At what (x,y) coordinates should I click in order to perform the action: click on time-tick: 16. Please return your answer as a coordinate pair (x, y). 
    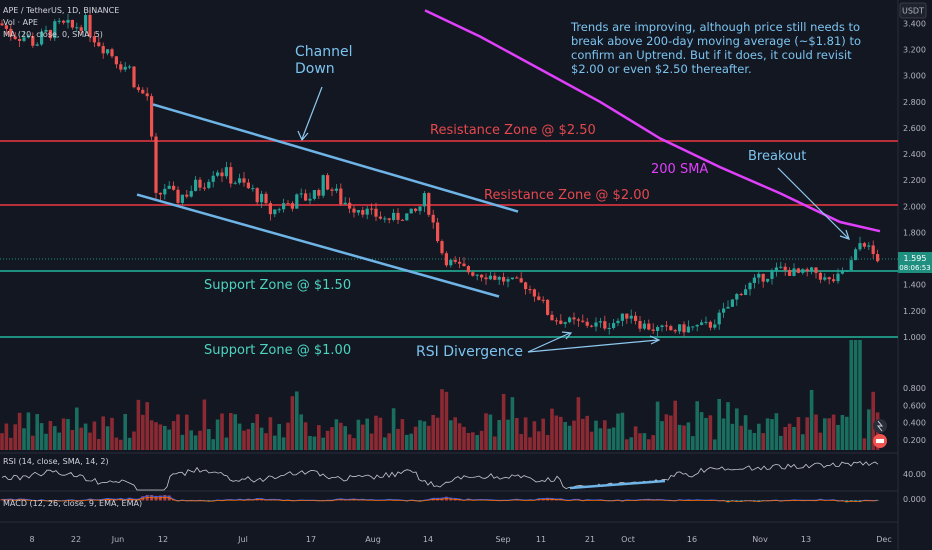
    Looking at the image, I should click on (692, 539).